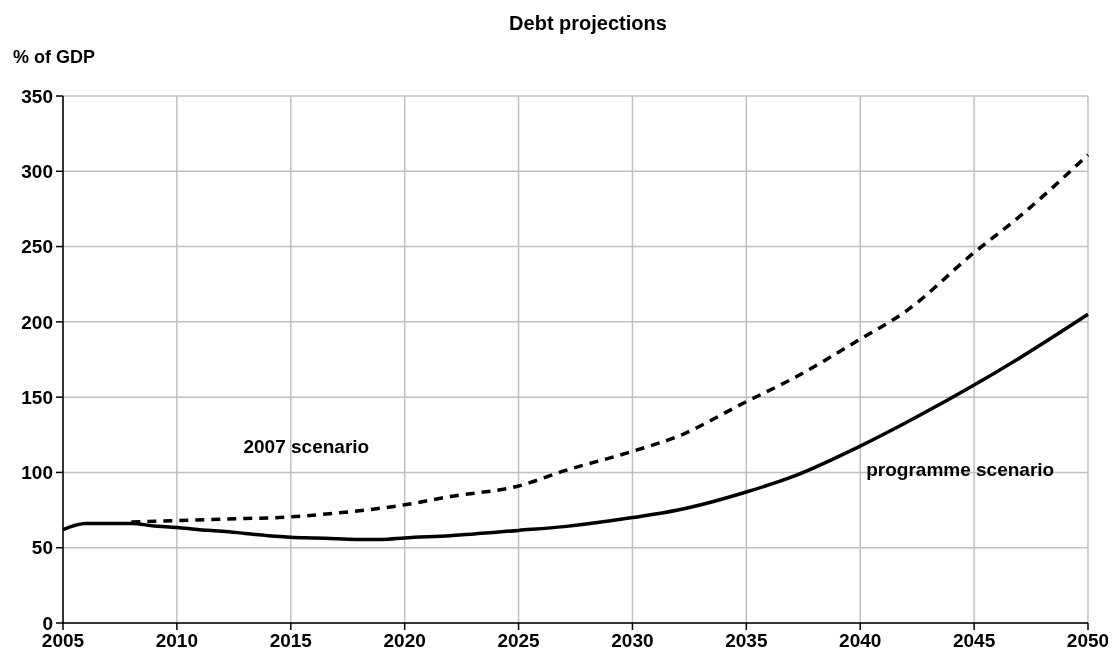 The height and width of the screenshot is (659, 1113). I want to click on y-tick-label: 350, so click(37, 96).